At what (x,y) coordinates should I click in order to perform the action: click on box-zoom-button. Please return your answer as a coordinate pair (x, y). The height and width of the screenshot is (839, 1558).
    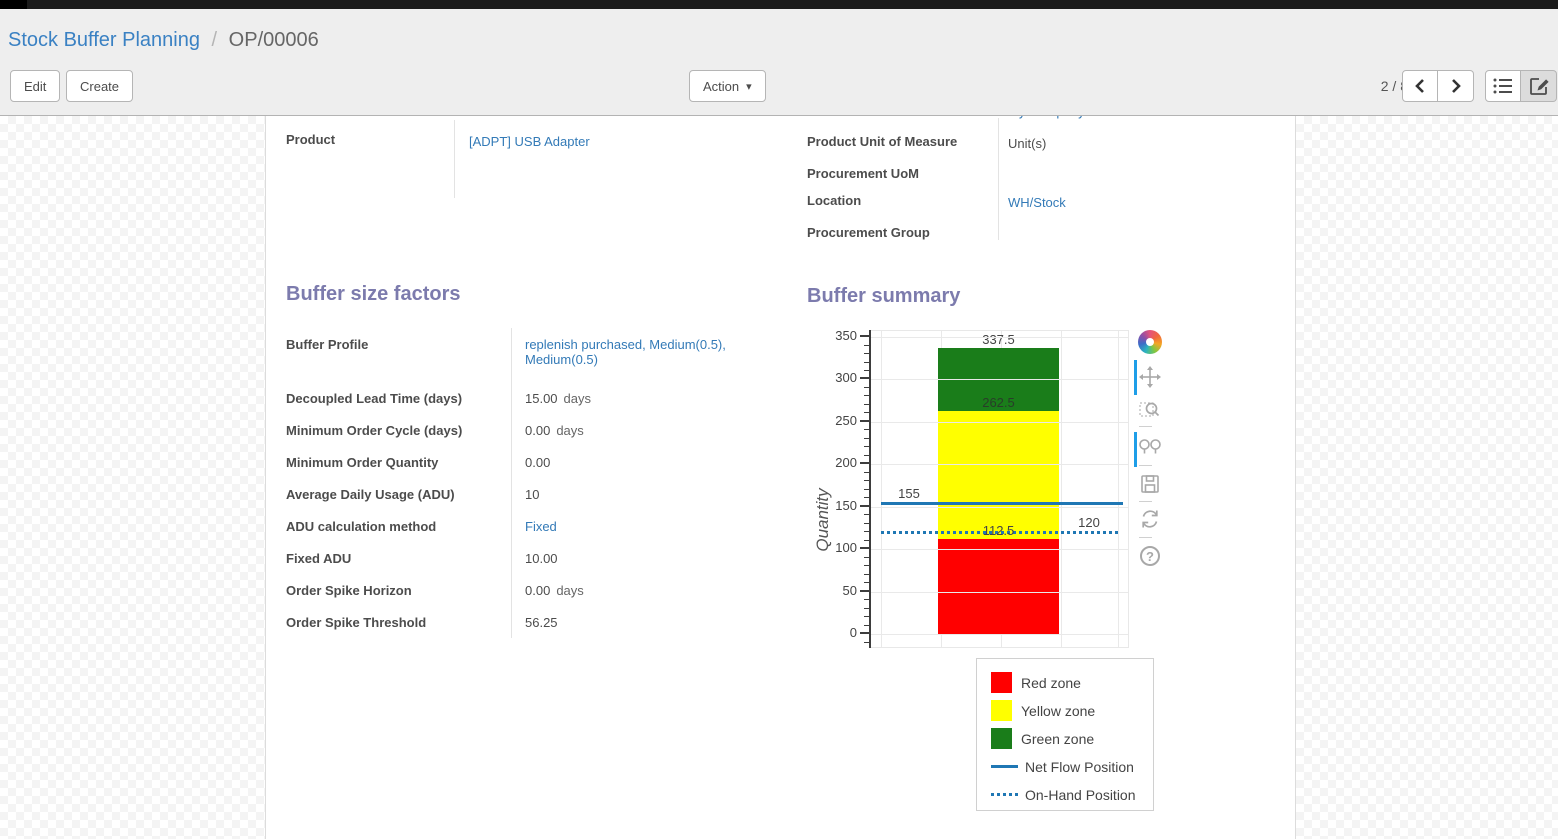
    Looking at the image, I should click on (1150, 409).